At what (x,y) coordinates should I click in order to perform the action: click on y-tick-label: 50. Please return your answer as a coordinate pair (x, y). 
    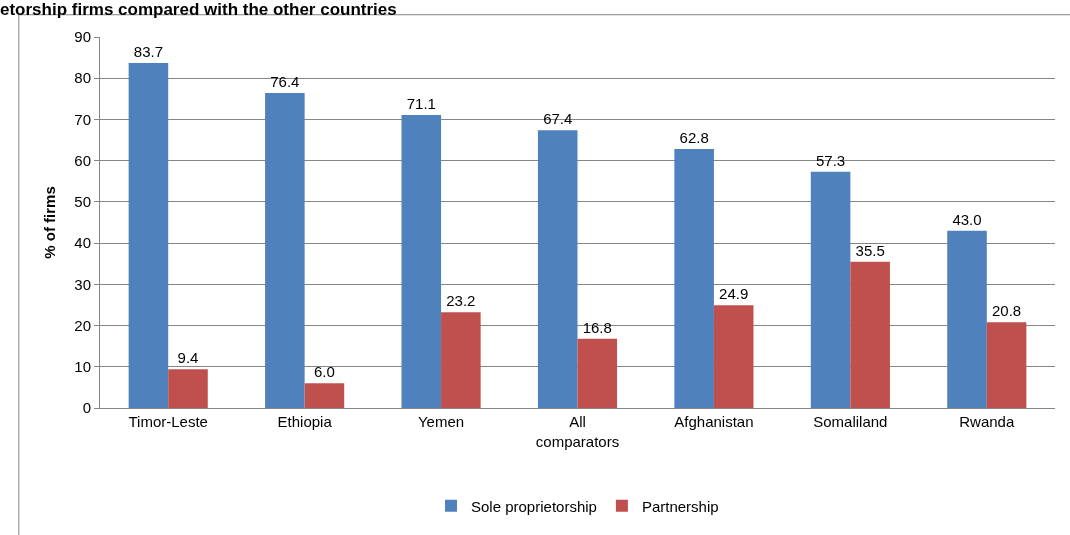
    Looking at the image, I should click on (82, 202).